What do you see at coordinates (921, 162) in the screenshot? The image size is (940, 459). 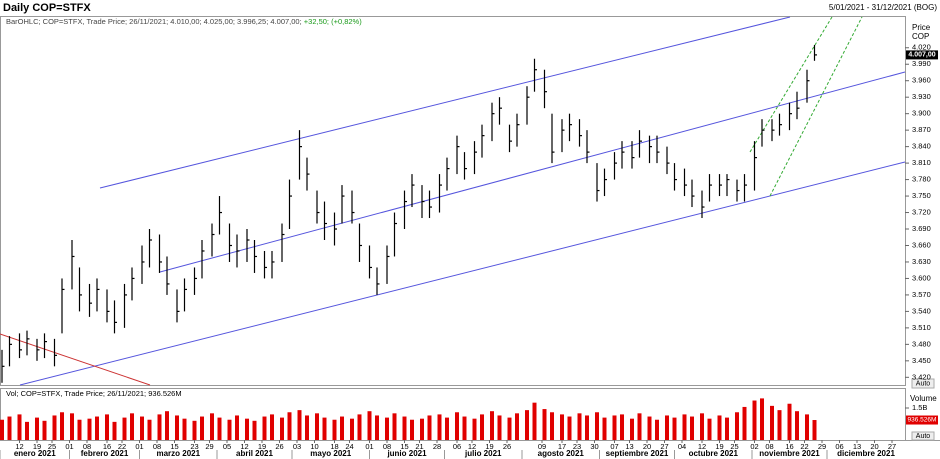 I see `y-tick-label: 3.810` at bounding box center [921, 162].